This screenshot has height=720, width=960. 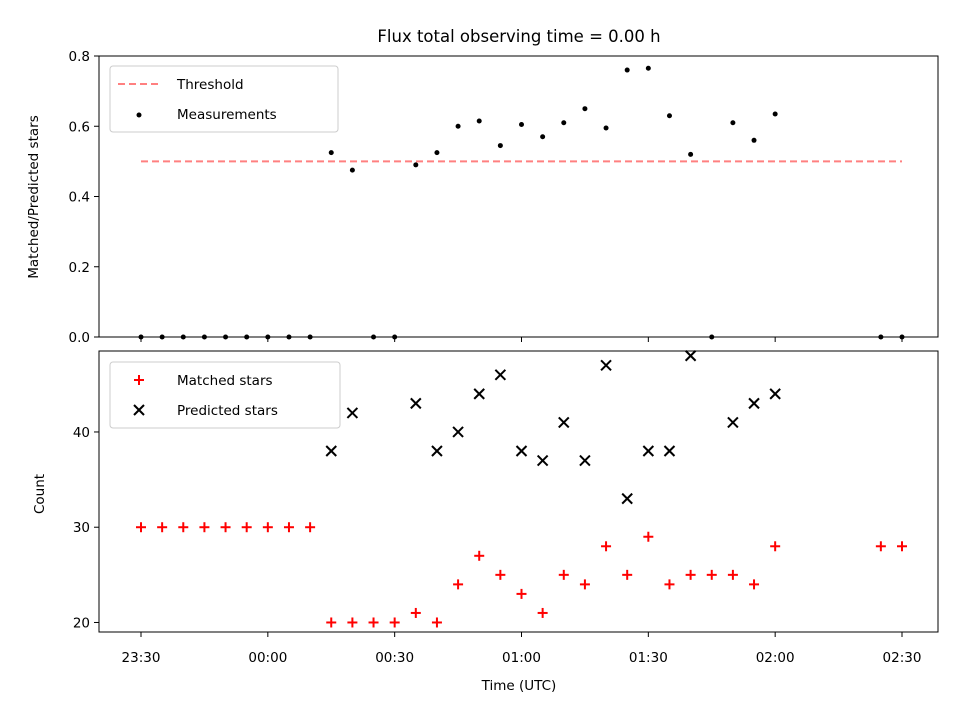 I want to click on bottom-y-tick-label: 40, so click(x=81, y=433).